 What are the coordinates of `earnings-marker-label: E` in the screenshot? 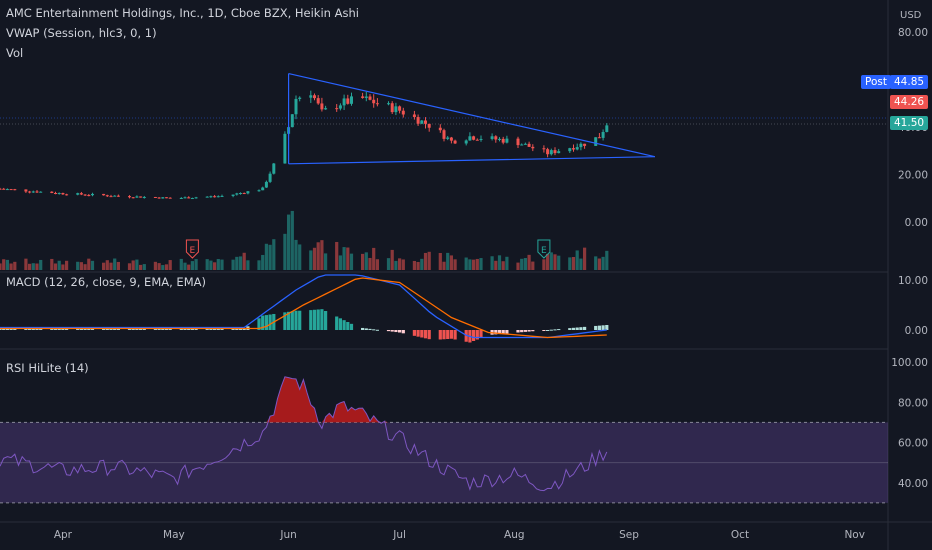 It's located at (193, 251).